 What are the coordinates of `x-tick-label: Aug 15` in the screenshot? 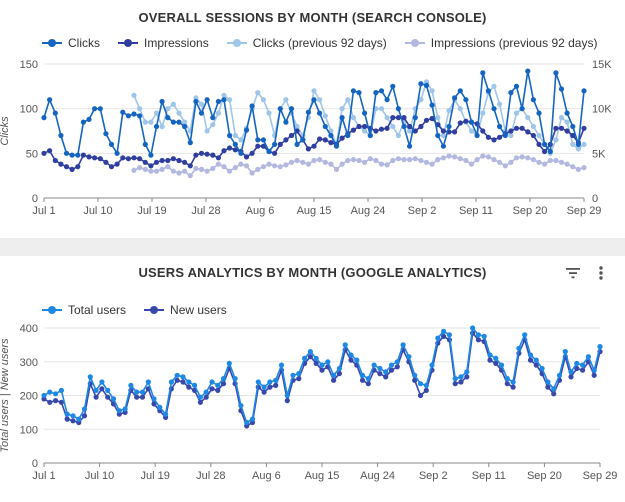 It's located at (314, 211).